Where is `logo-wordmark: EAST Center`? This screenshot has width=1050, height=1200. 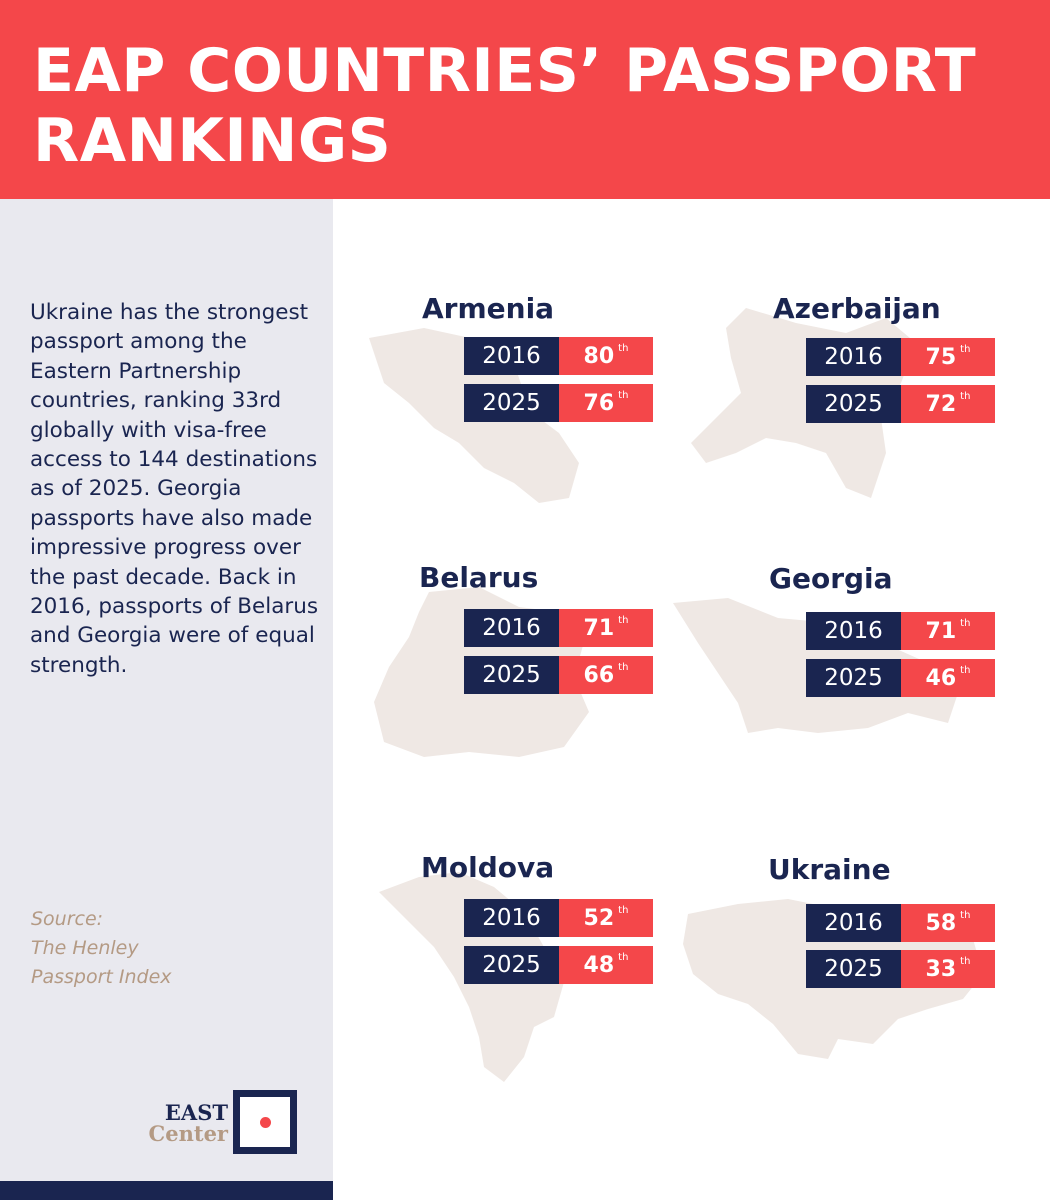
logo-wordmark: EAST Center is located at coordinates (188, 1123).